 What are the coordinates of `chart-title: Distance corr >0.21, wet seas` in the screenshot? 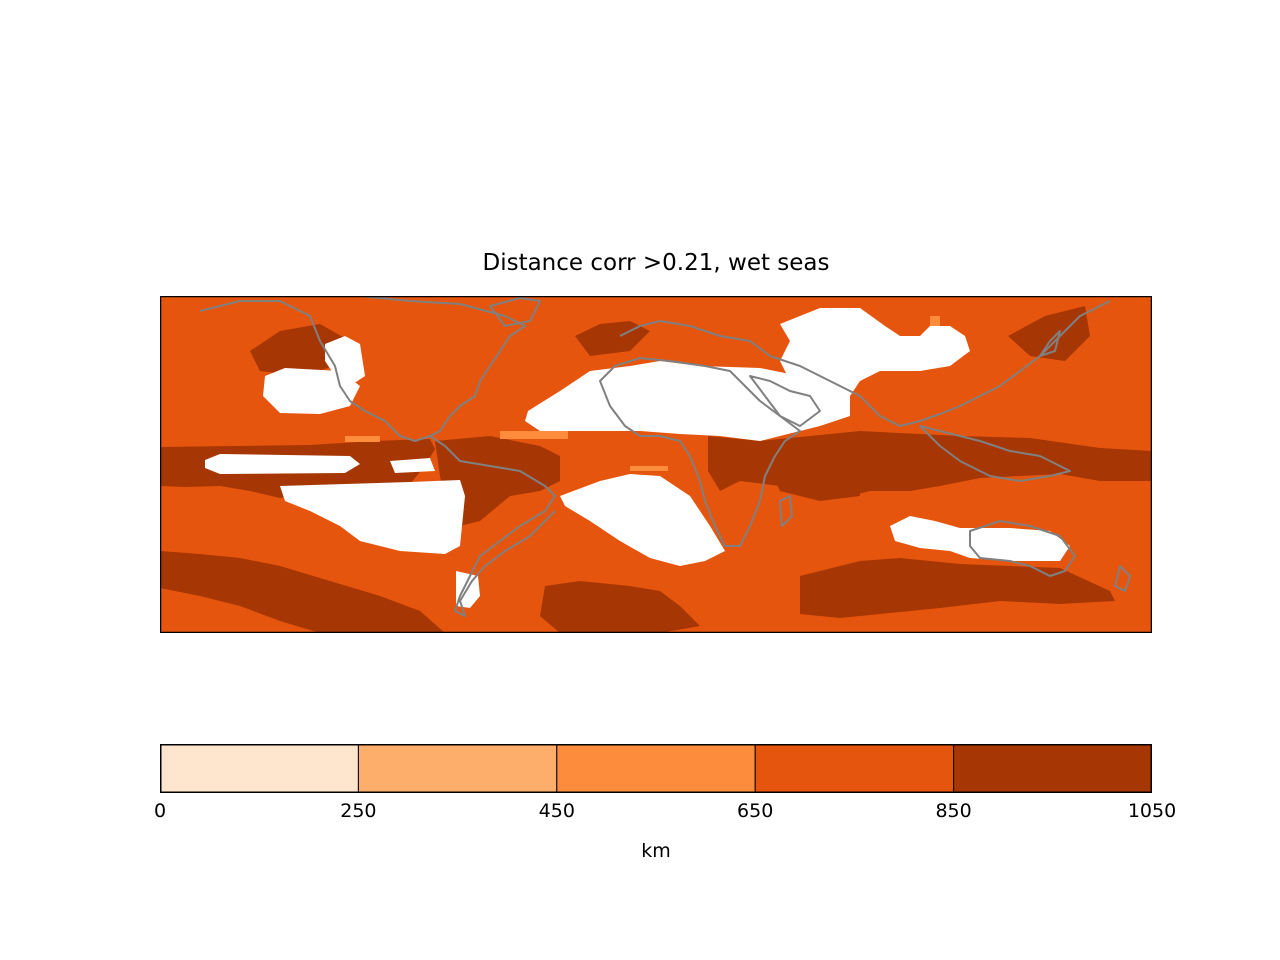 It's located at (656, 263).